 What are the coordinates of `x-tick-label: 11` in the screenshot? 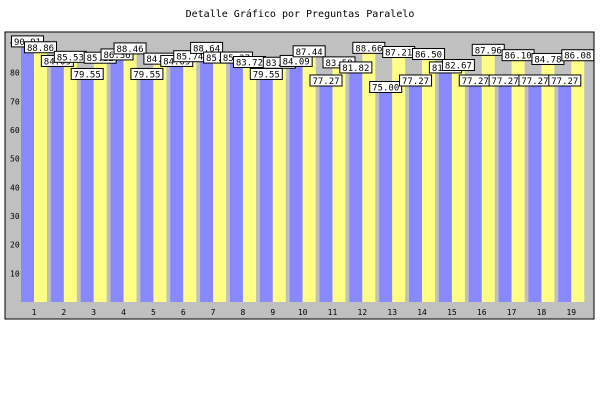 It's located at (333, 312).